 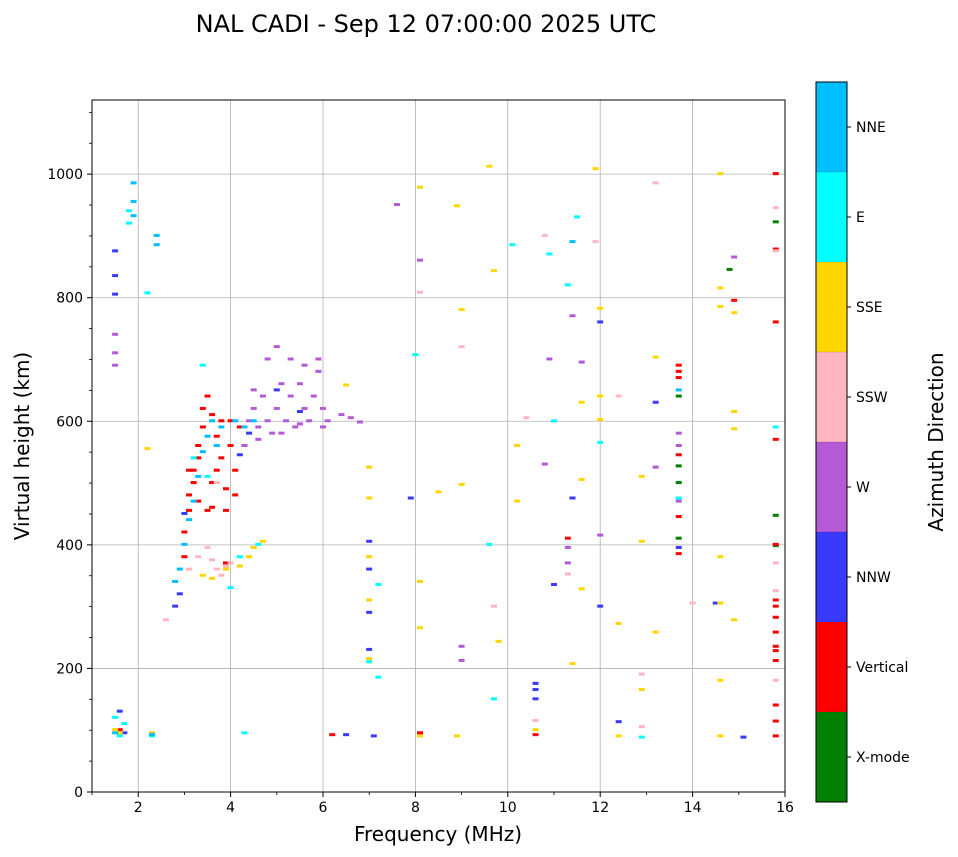 What do you see at coordinates (785, 808) in the screenshot?
I see `x-tick-label: 16` at bounding box center [785, 808].